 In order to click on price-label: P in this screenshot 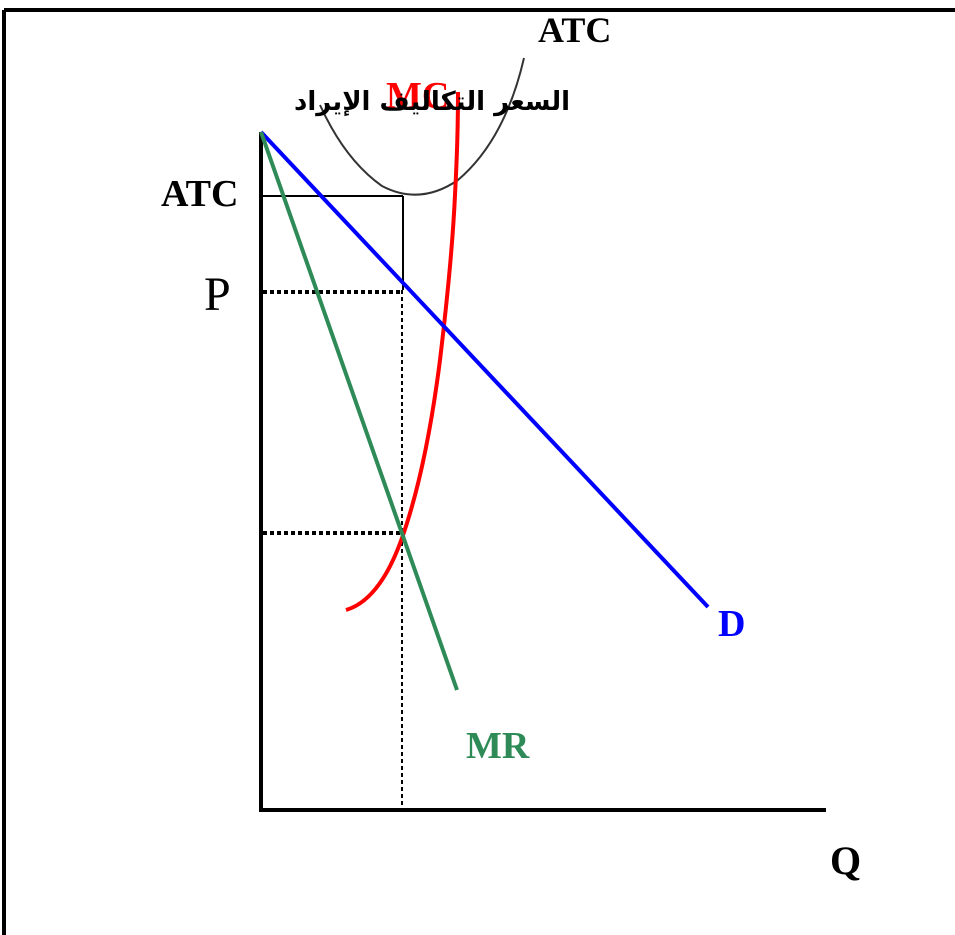, I will do `click(217, 294)`.